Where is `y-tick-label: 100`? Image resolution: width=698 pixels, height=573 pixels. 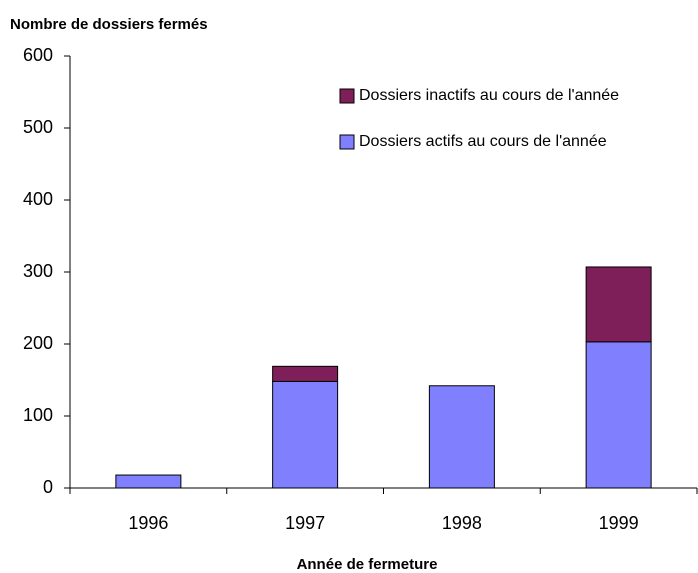
y-tick-label: 100 is located at coordinates (38, 415).